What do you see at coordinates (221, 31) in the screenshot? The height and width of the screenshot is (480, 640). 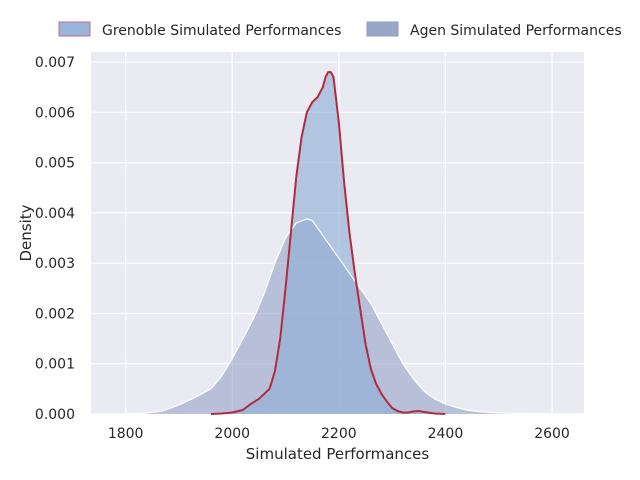 I see `legend-label: Grenoble Simulated Performances` at bounding box center [221, 31].